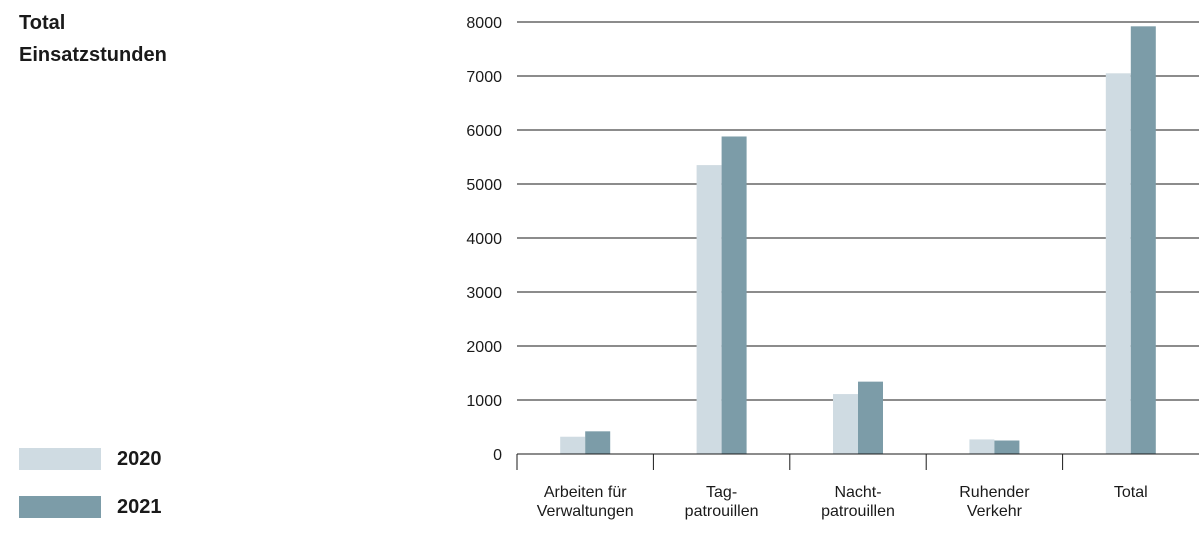 The width and height of the screenshot is (1199, 543). Describe the element at coordinates (93, 55) in the screenshot. I see `chart-title-line-2: Einsatzstunden` at that location.